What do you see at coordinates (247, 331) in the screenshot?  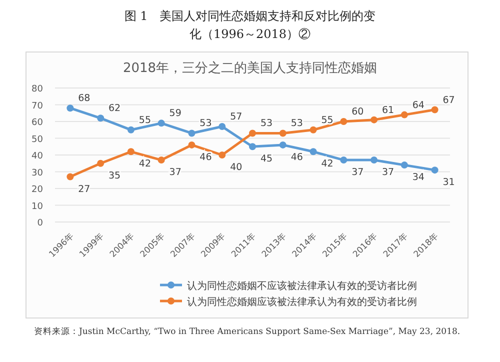 I see `text: 资料来源：Justin McCarthy, “Two in Three Americans Support Same-Sex Marriage”, May 23, 2018.` at bounding box center [247, 331].